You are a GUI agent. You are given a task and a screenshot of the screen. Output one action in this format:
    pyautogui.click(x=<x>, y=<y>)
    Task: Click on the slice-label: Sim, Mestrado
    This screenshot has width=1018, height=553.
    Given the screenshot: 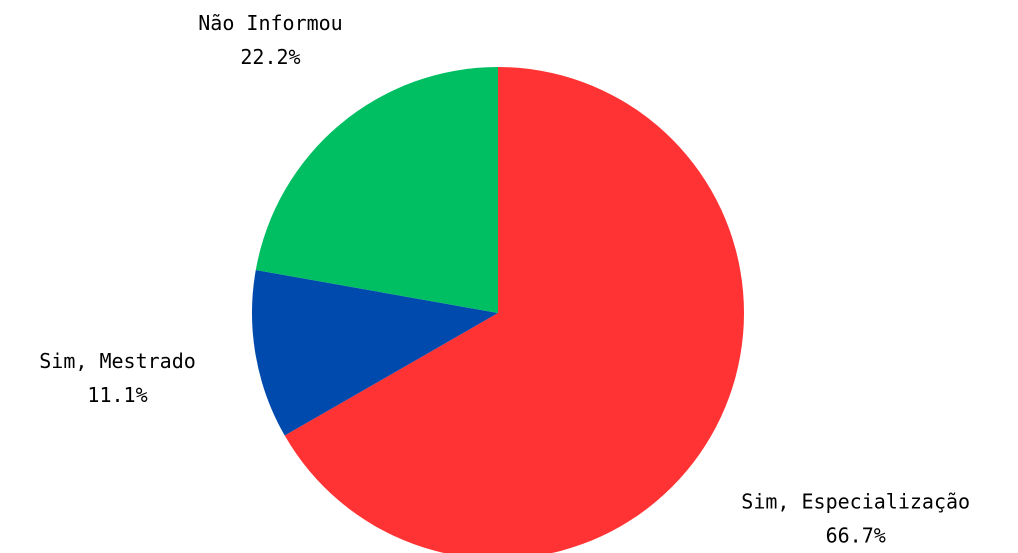 What is the action you would take?
    pyautogui.click(x=117, y=361)
    